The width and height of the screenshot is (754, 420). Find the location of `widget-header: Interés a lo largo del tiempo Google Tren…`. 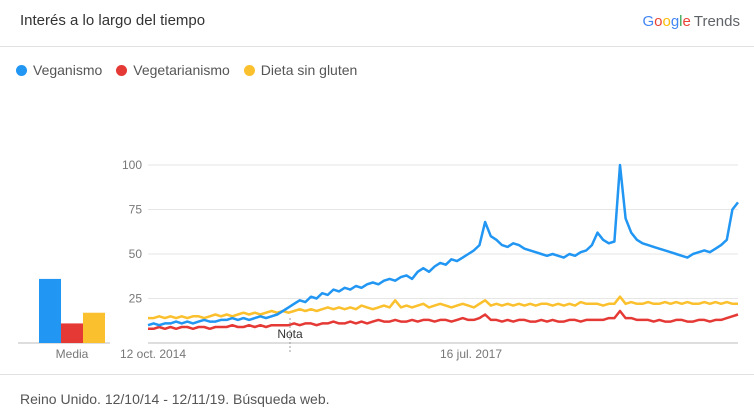

widget-header: Interés a lo largo del tiempo Google Tren… is located at coordinates (377, 23).